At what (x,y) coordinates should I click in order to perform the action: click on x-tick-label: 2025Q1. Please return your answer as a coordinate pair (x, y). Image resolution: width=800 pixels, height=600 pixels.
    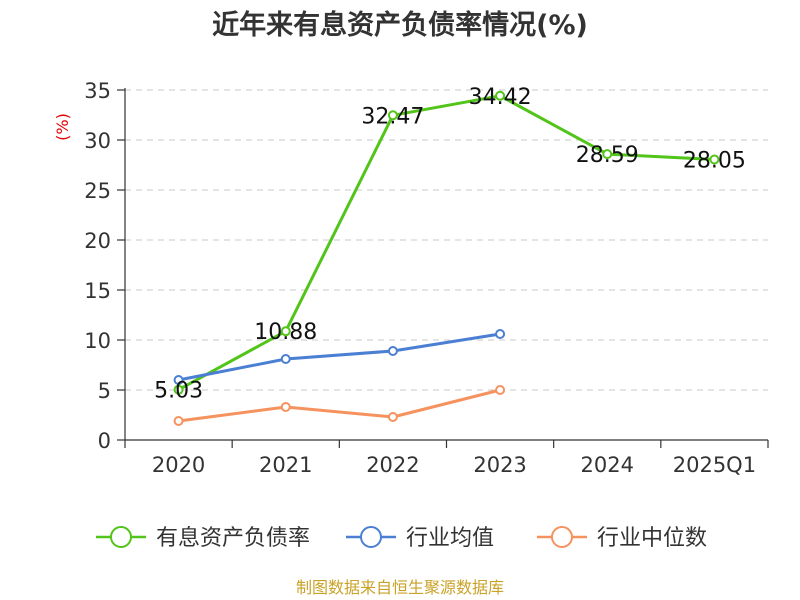
    Looking at the image, I should click on (714, 465).